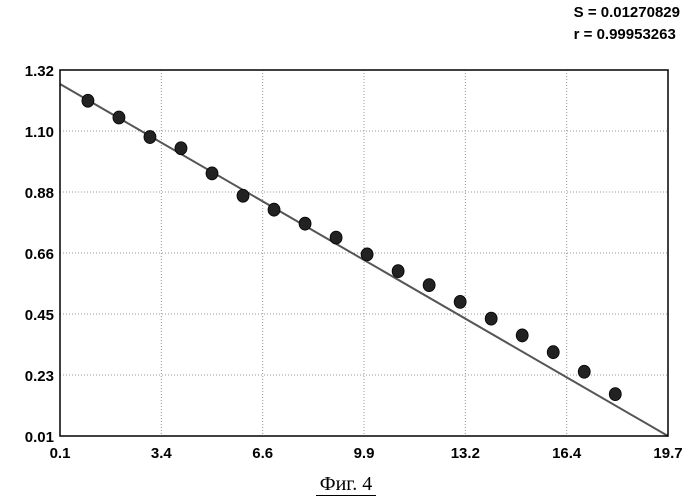  Describe the element at coordinates (39, 437) in the screenshot. I see `y-tick-label: 0.01` at that location.